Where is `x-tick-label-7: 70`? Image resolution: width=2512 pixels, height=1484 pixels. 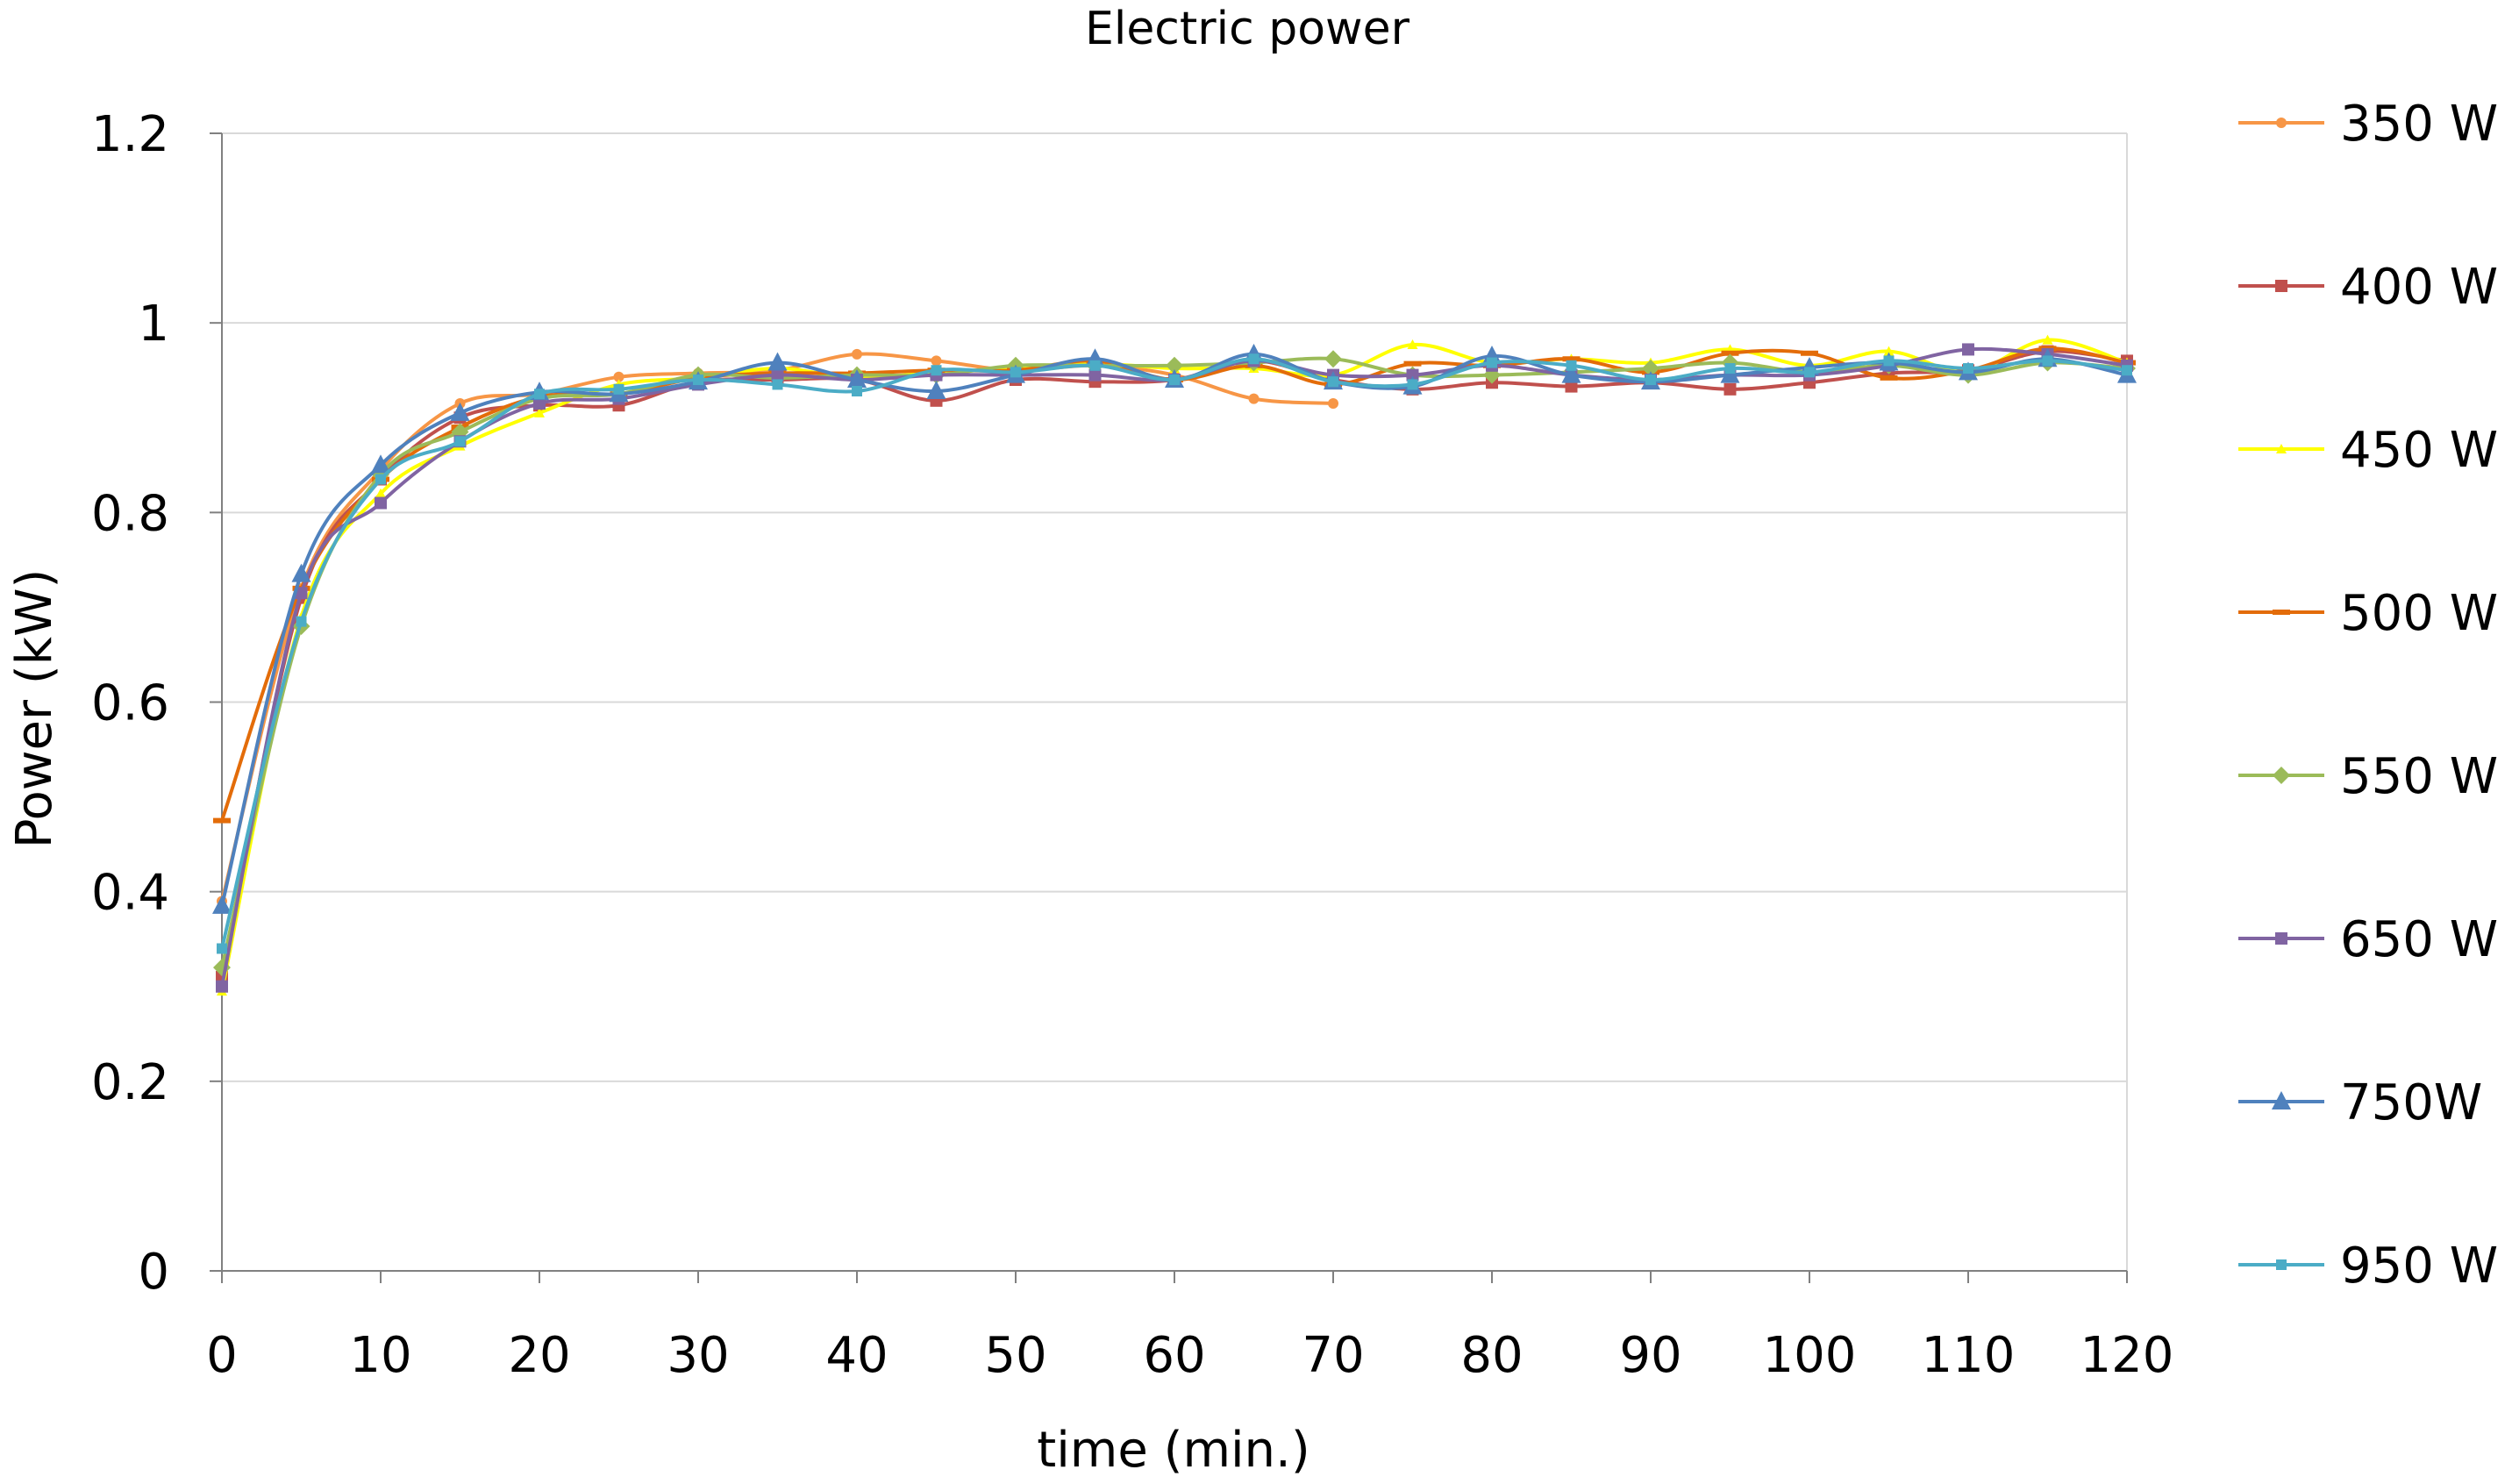
x-tick-label-7: 70 is located at coordinates (1333, 1355).